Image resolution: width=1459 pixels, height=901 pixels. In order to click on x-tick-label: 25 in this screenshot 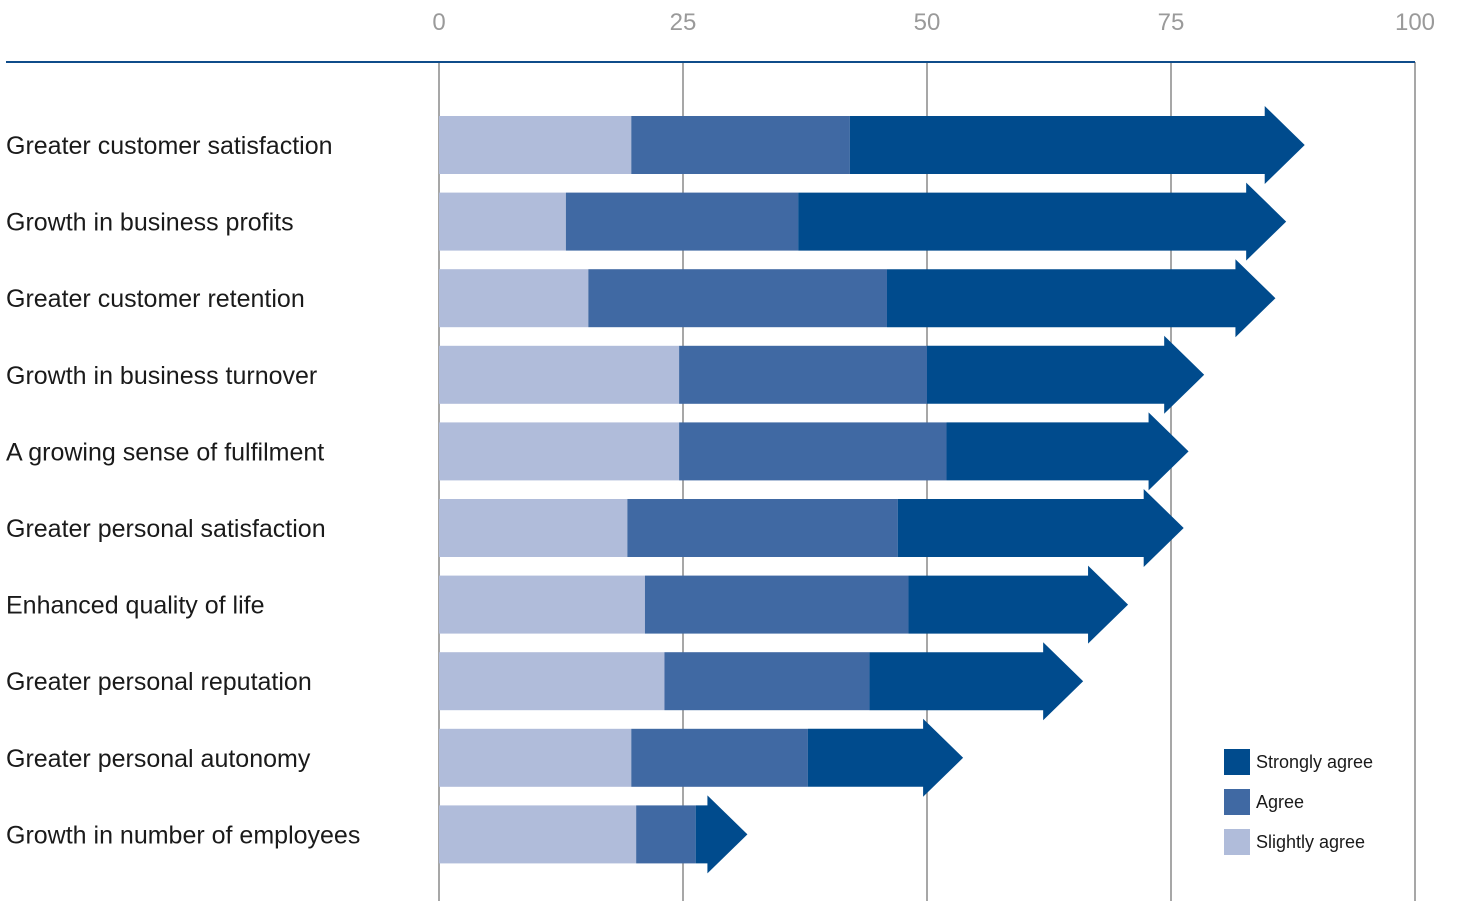, I will do `click(683, 22)`.